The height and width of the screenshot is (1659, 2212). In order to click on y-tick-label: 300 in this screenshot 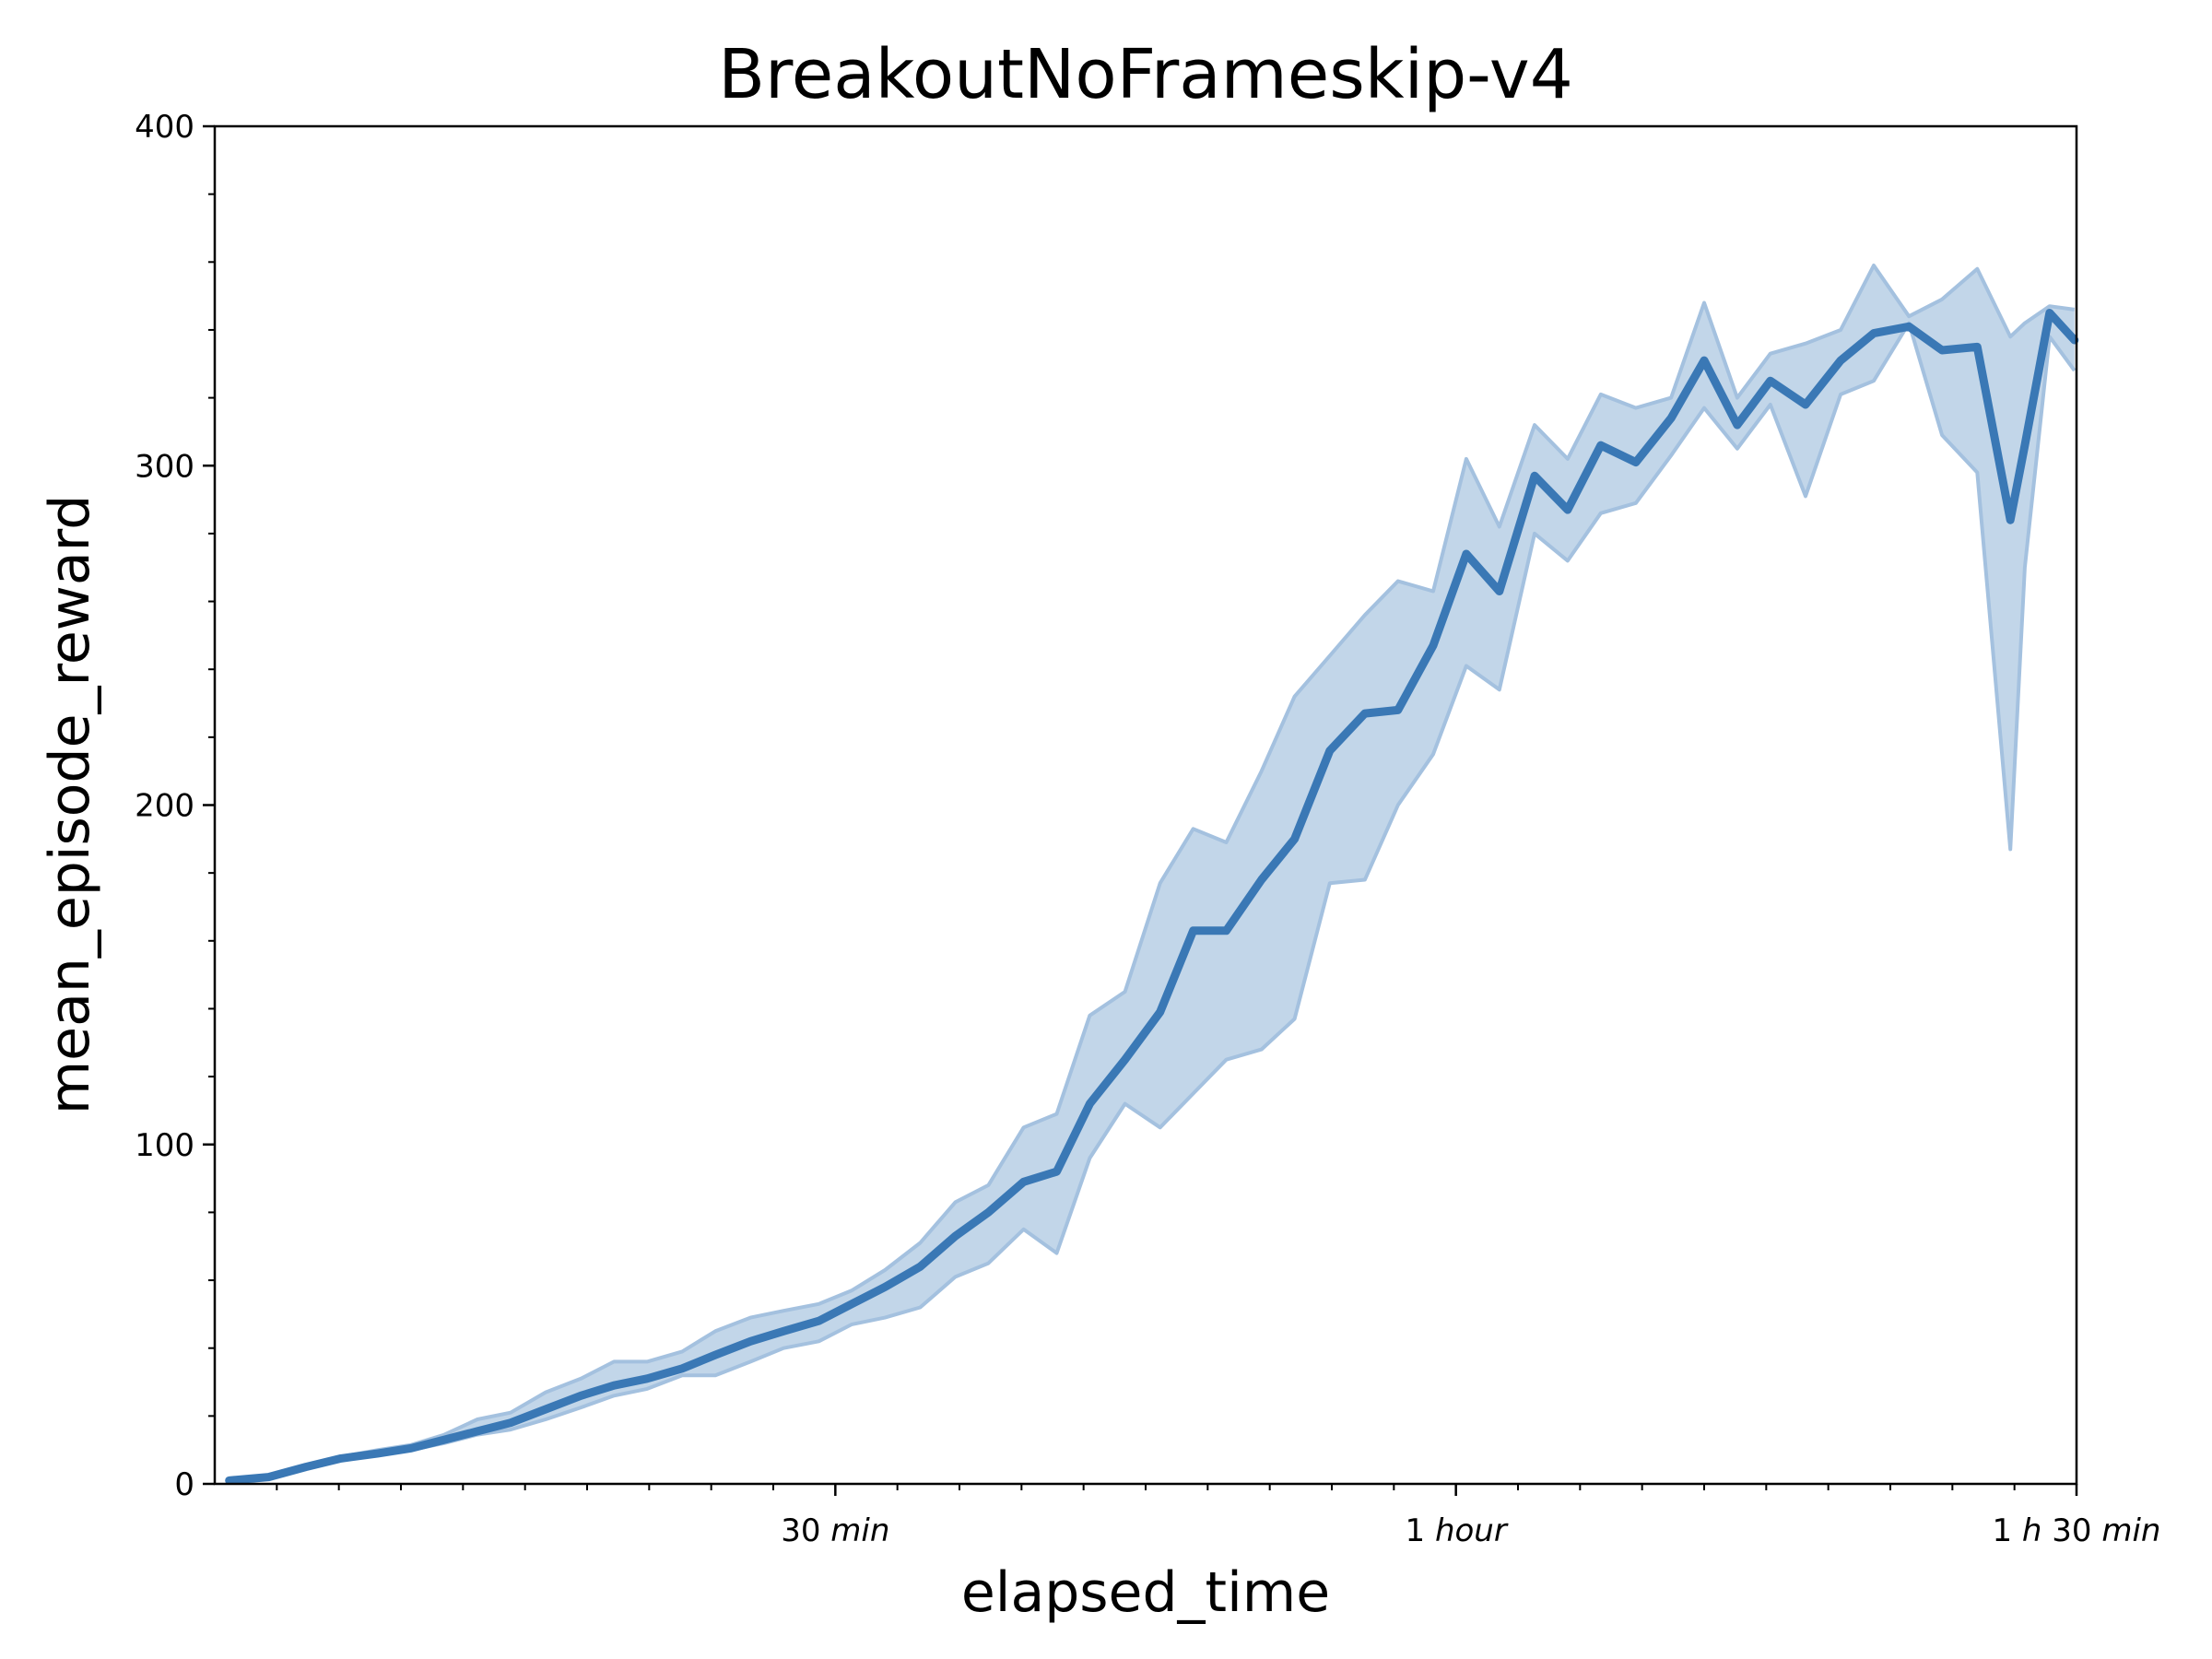, I will do `click(164, 466)`.